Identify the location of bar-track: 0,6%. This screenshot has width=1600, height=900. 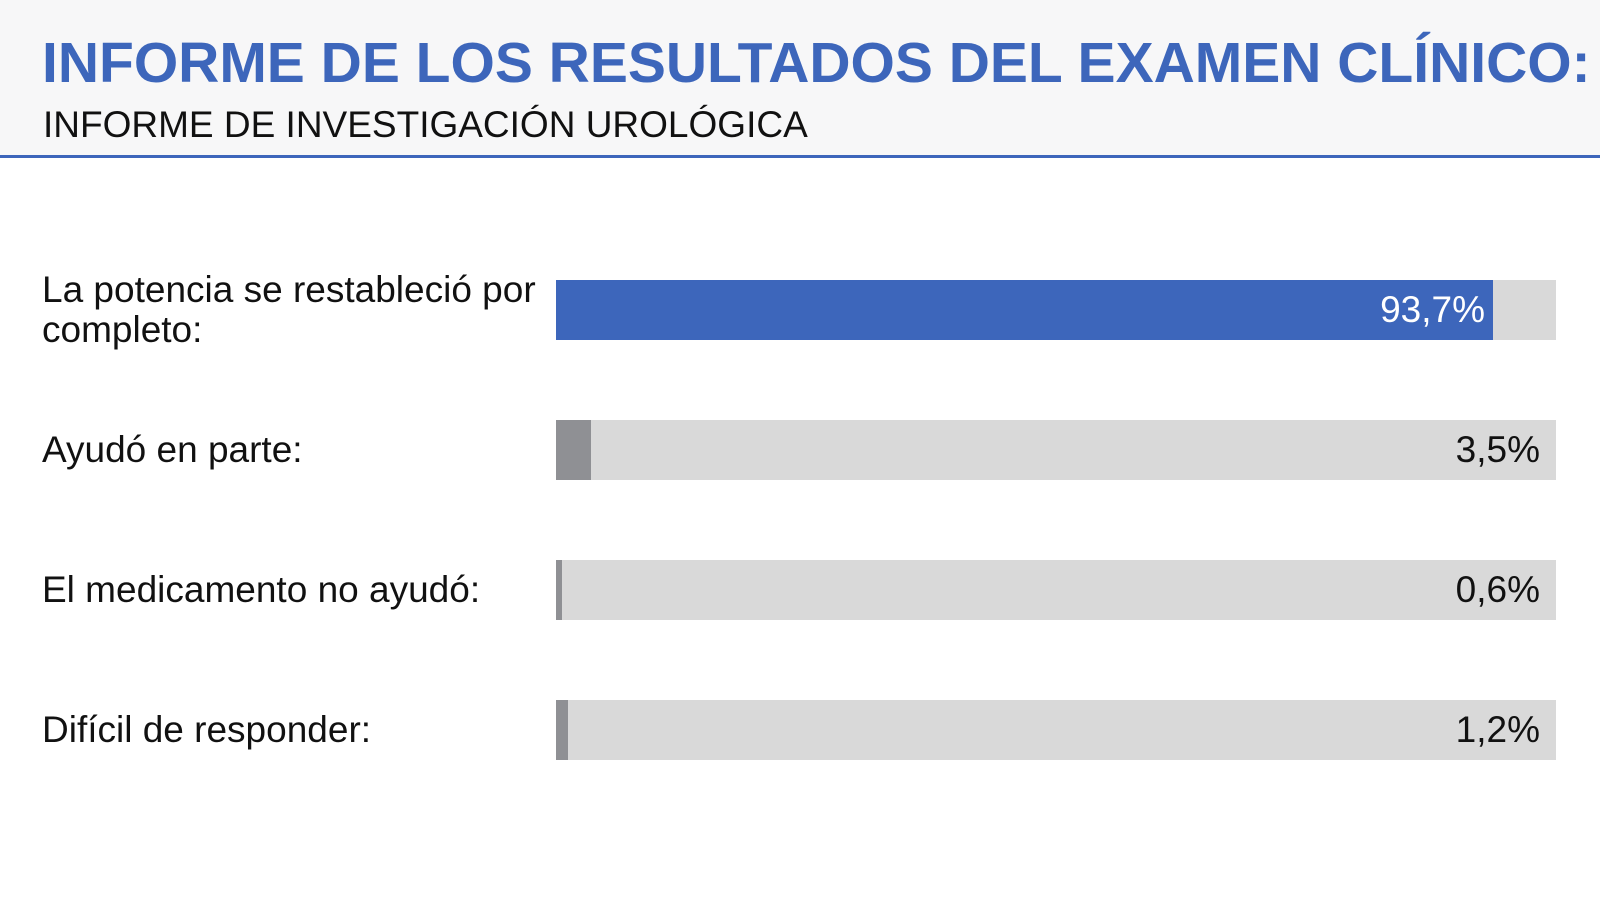
(1056, 590).